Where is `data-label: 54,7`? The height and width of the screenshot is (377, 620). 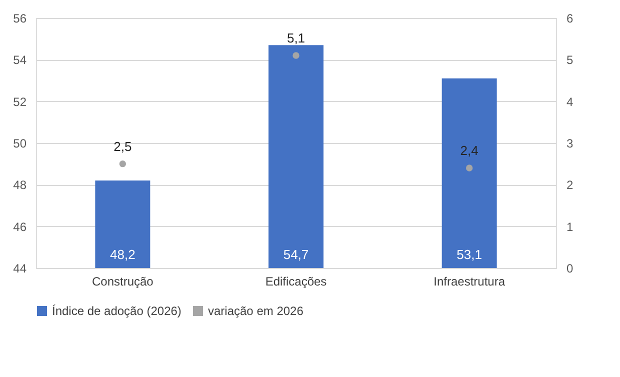
data-label: 54,7 is located at coordinates (296, 254).